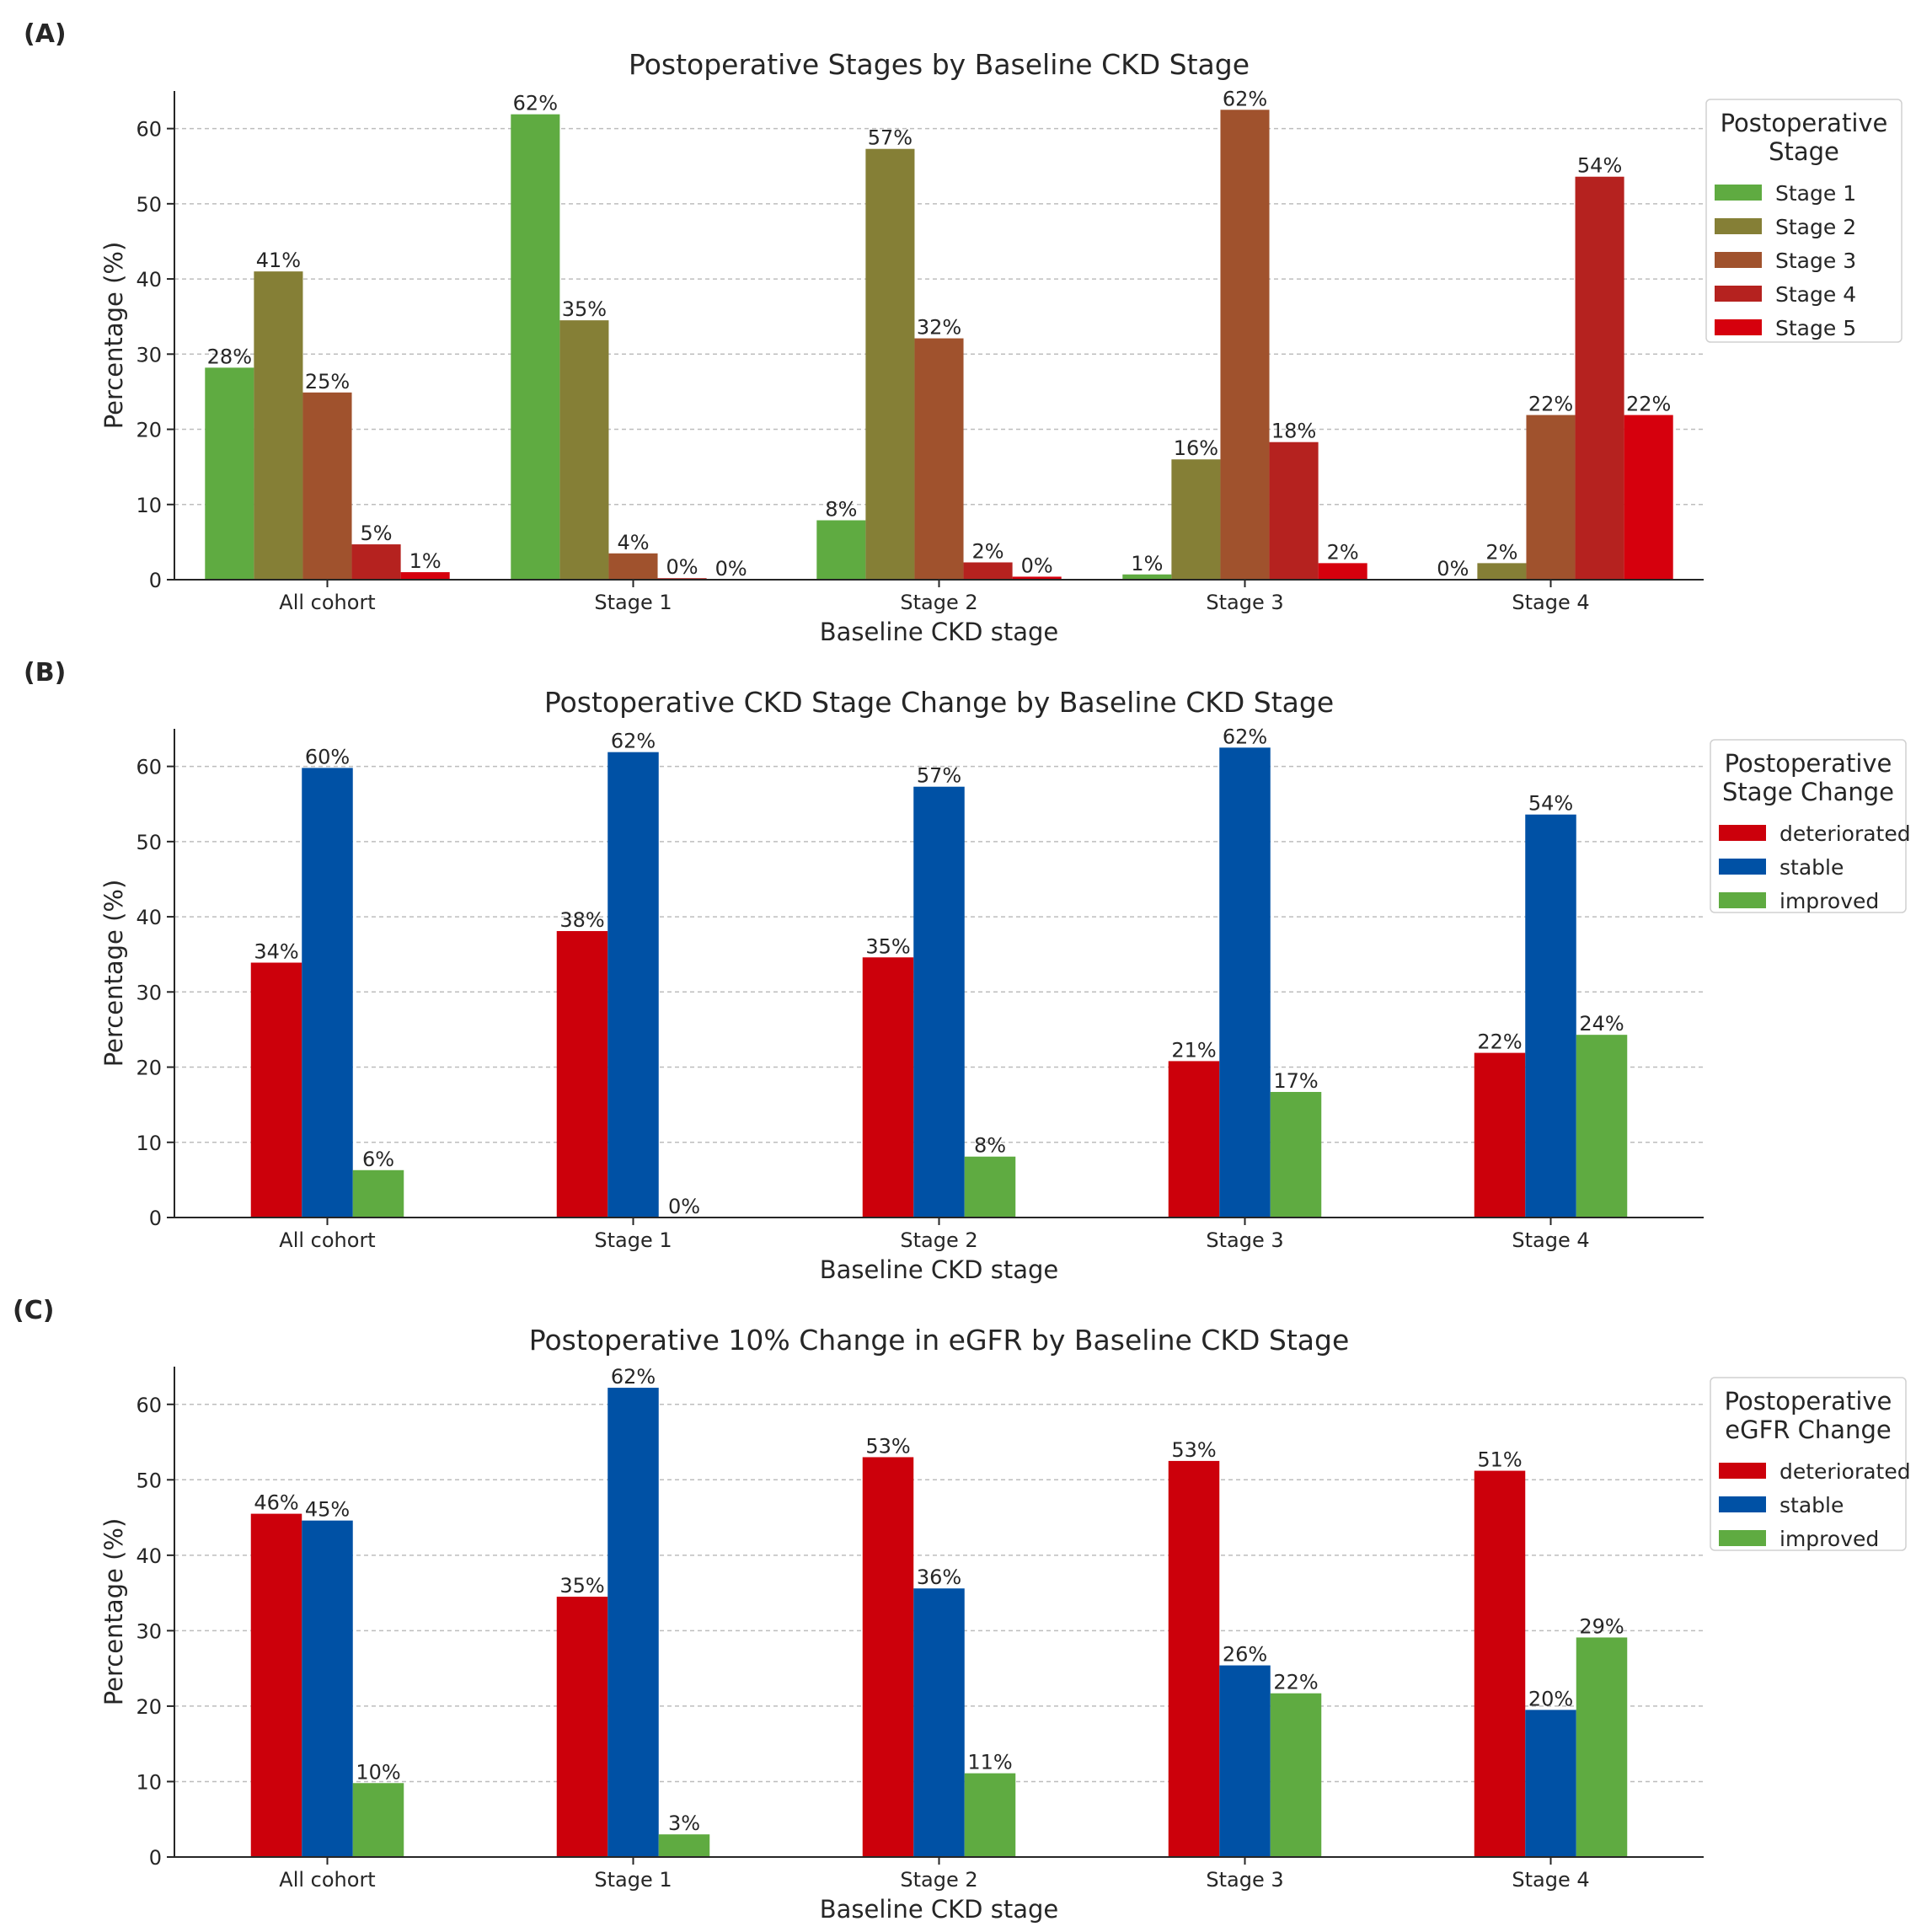 The height and width of the screenshot is (1932, 1932). I want to click on data-label: 57%, so click(939, 776).